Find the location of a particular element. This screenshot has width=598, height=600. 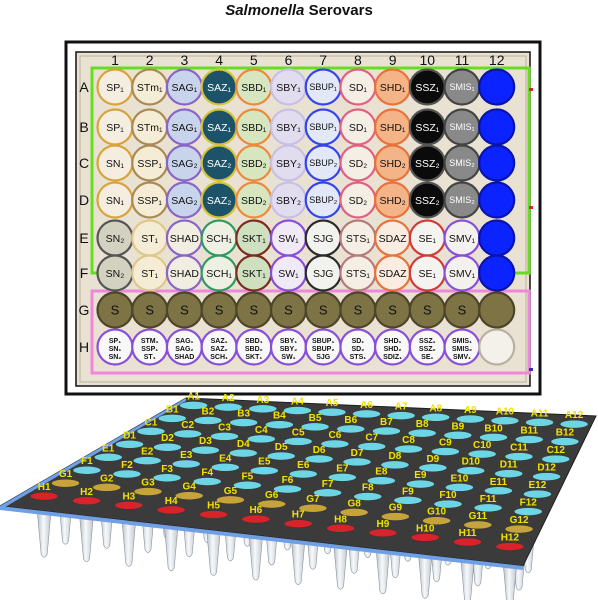

well: SBD₁ is located at coordinates (254, 87).